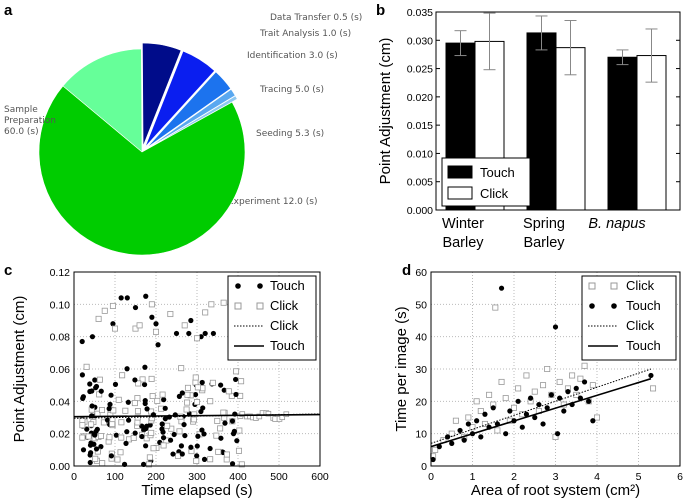  Describe the element at coordinates (196, 490) in the screenshot. I see `xlabel-c: Time elapsed (s)` at that location.